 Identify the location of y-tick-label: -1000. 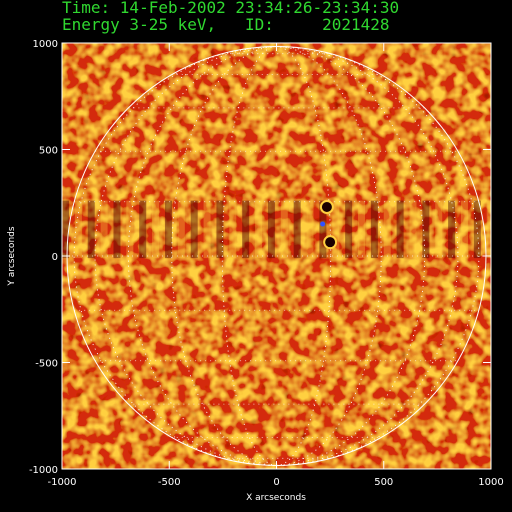
(43, 470).